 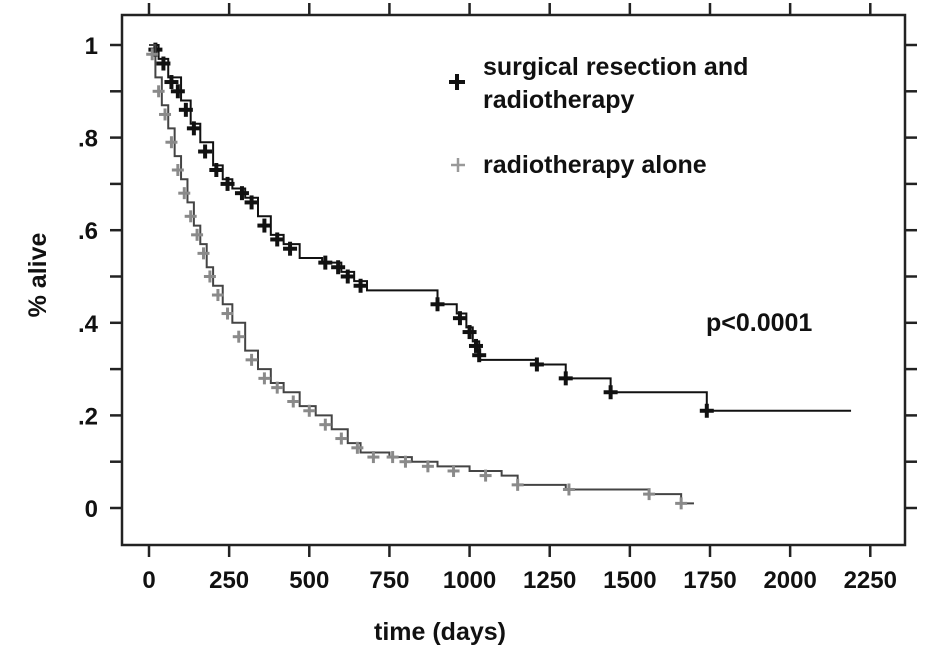 What do you see at coordinates (91, 46) in the screenshot?
I see `y-tick-label: 1` at bounding box center [91, 46].